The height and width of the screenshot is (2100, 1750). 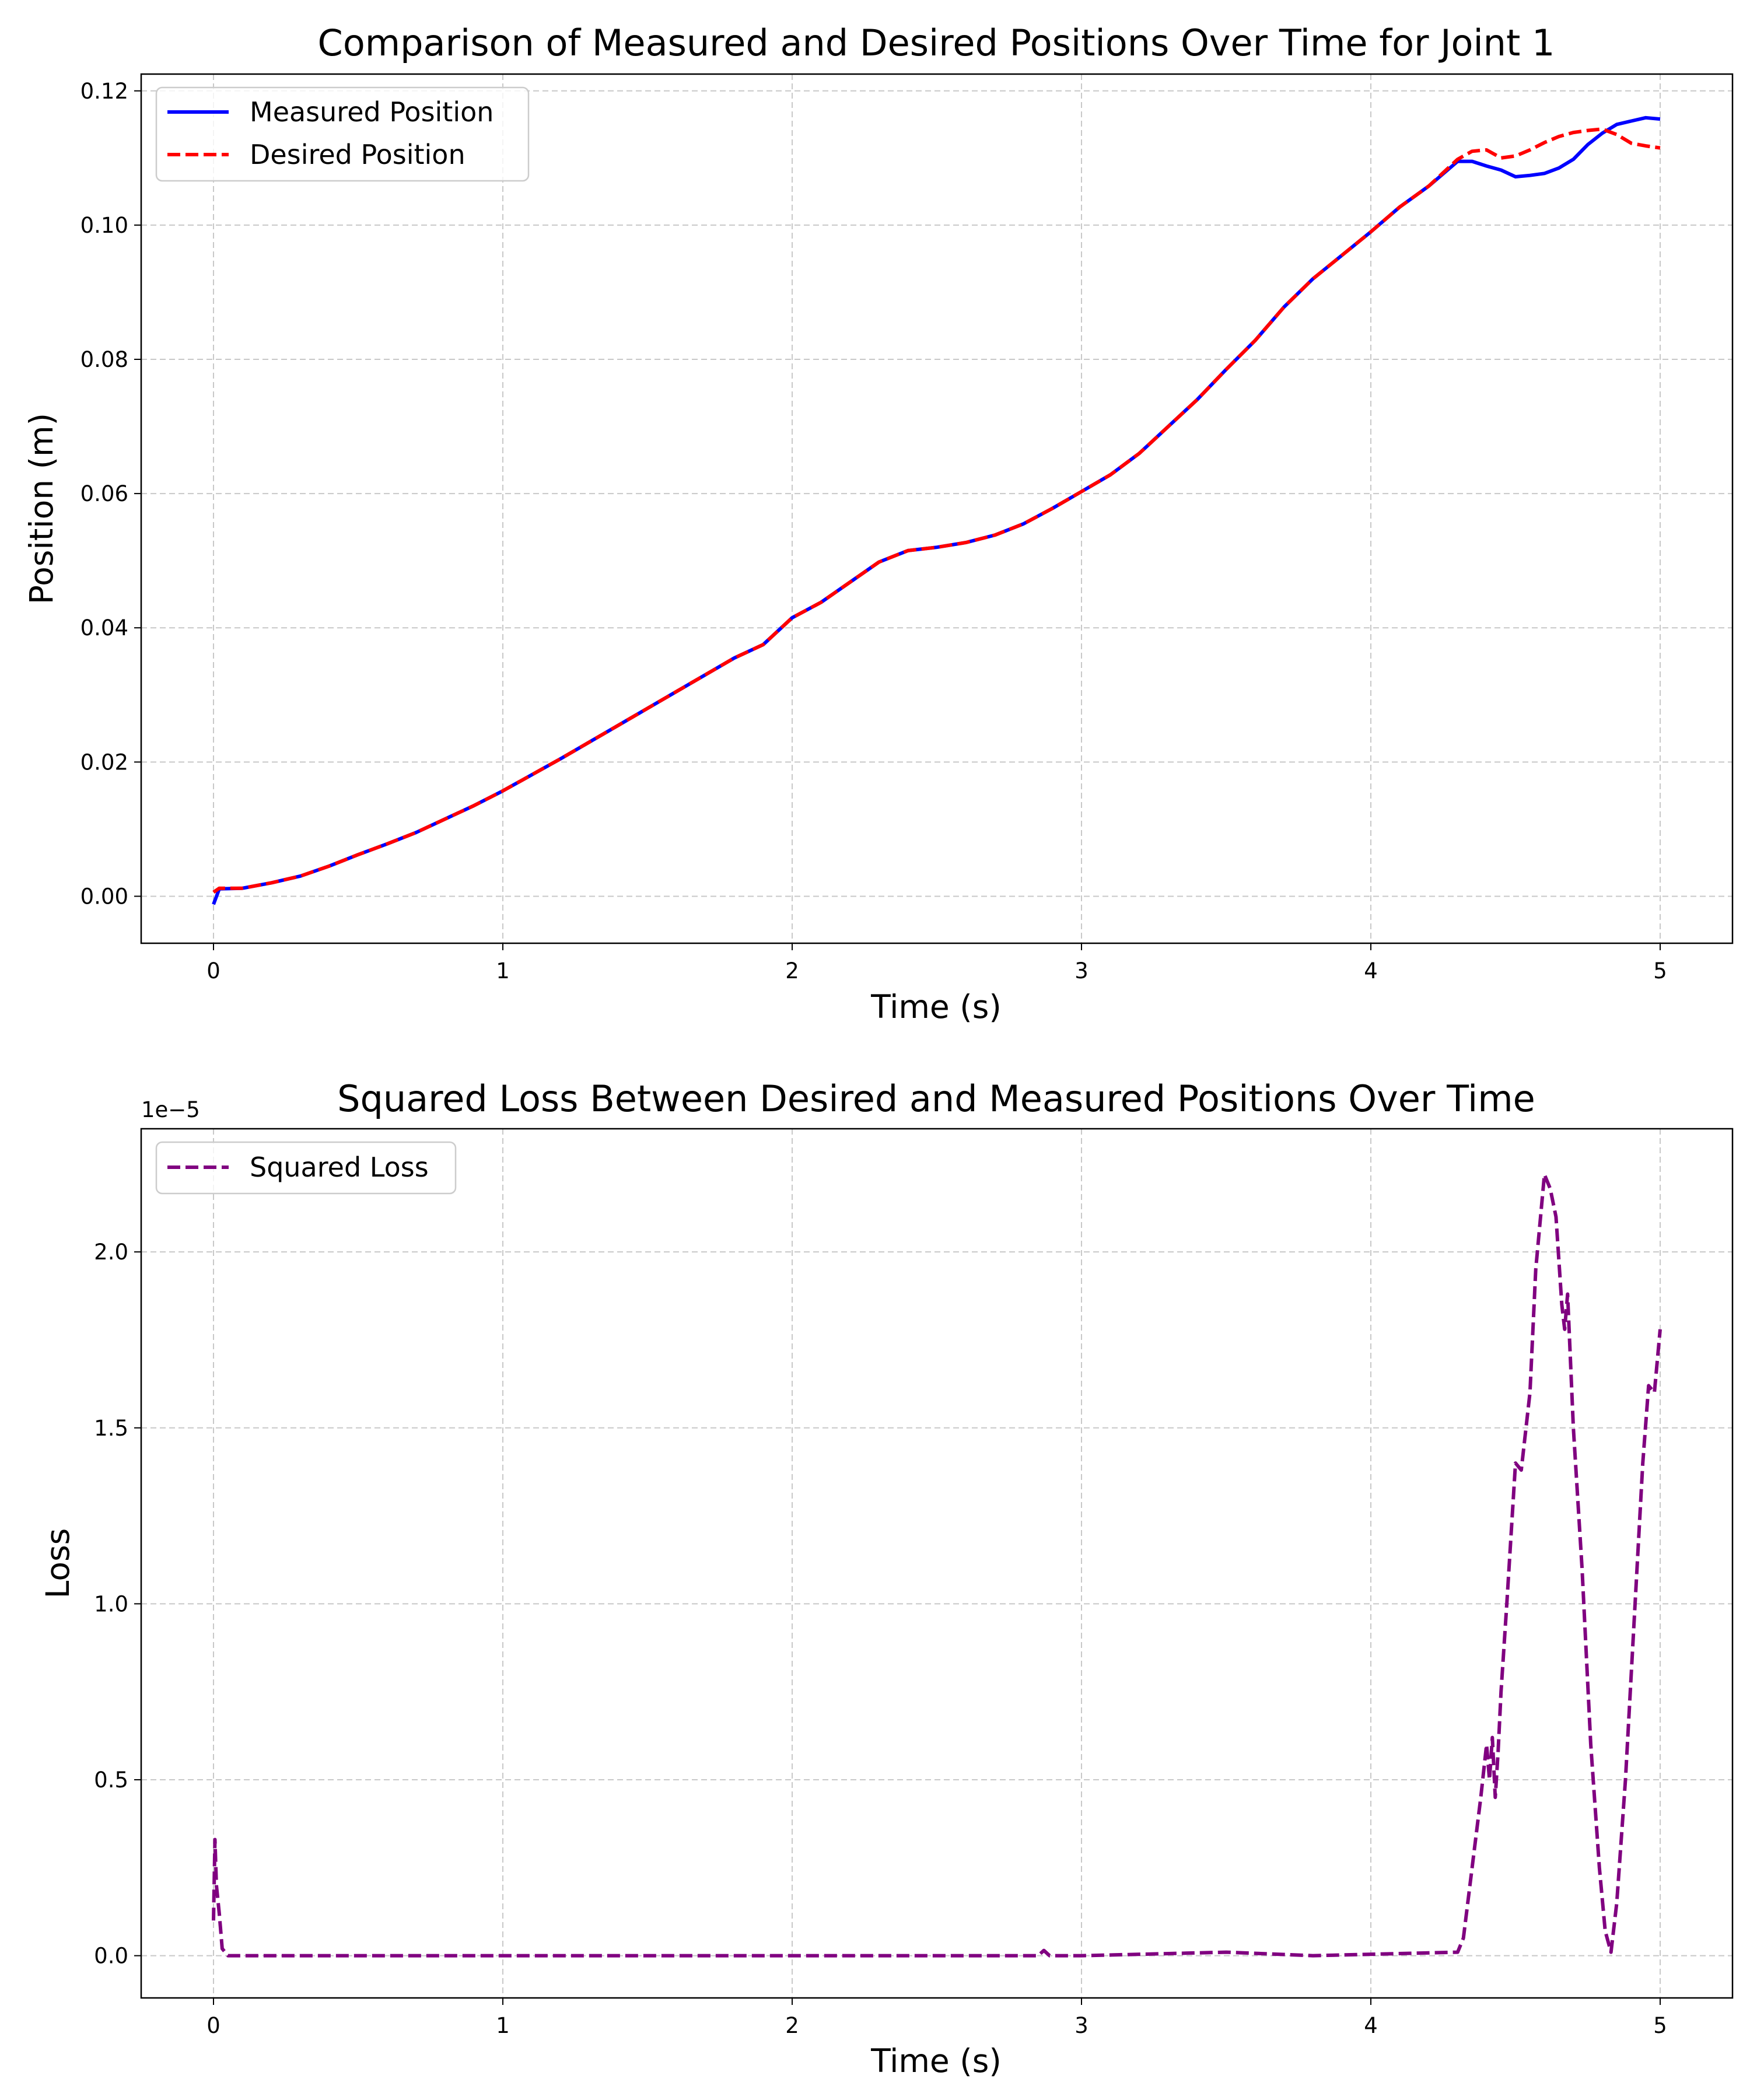 I want to click on position-chart-x-ticks: 0 1 2 3 4 5, so click(x=936, y=963).